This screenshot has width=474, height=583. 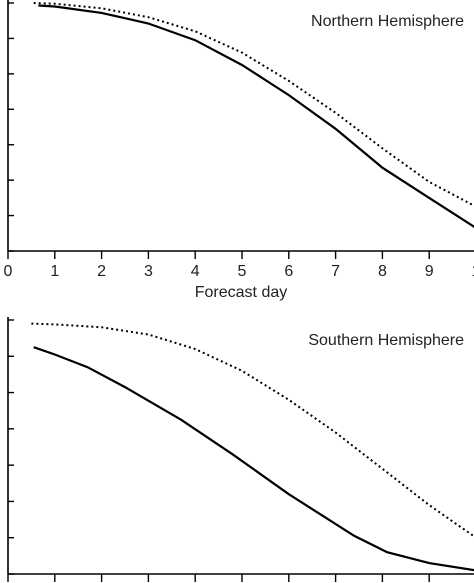 What do you see at coordinates (242, 271) in the screenshot?
I see `x-tick-label: 5` at bounding box center [242, 271].